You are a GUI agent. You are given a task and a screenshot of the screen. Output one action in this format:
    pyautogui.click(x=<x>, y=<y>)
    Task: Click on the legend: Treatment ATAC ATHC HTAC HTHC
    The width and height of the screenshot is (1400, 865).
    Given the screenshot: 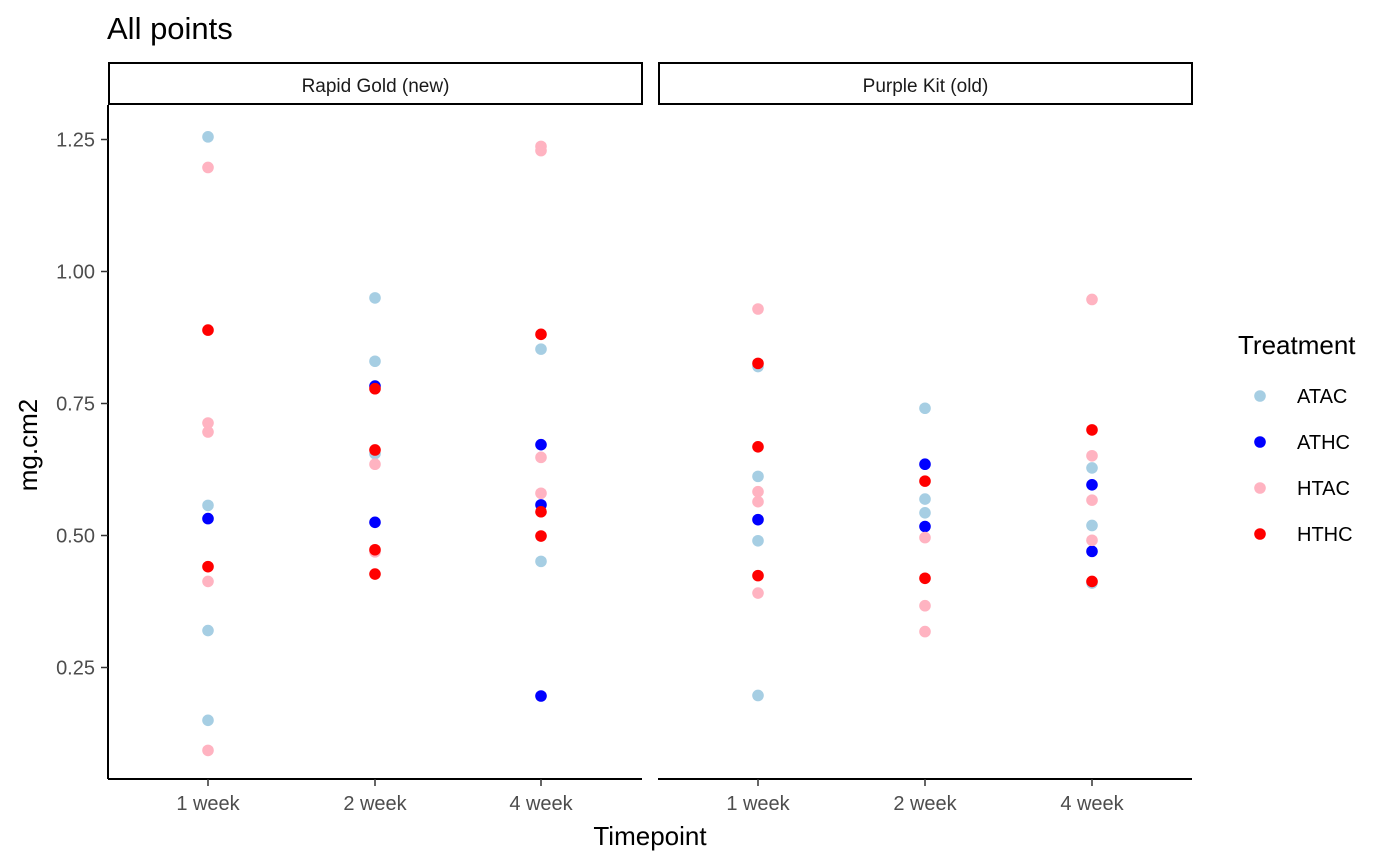 What is the action you would take?
    pyautogui.click(x=1297, y=438)
    